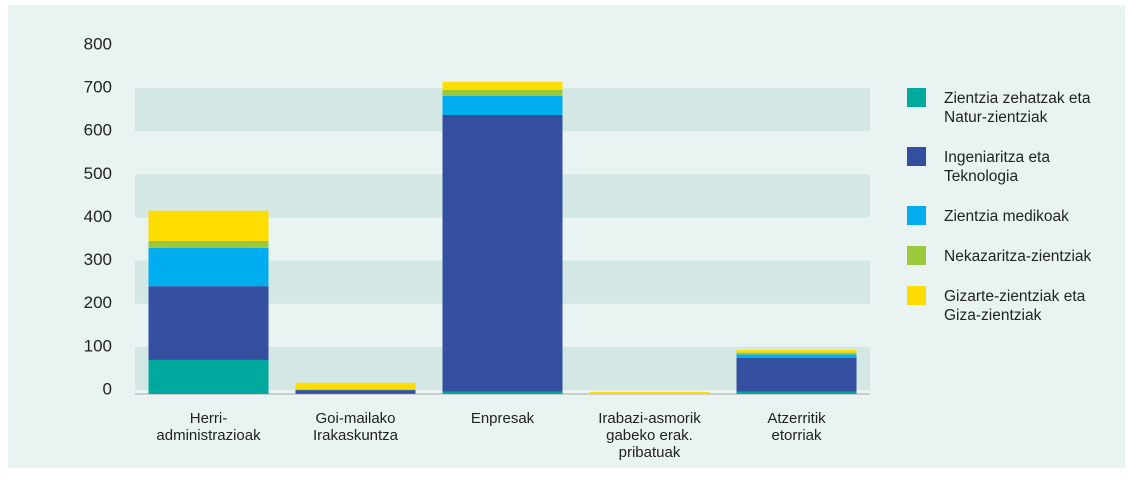 The width and height of the screenshot is (1133, 482). I want to click on legend-label: Gizarte-zientziak eta Giza-zientziak, so click(1015, 306).